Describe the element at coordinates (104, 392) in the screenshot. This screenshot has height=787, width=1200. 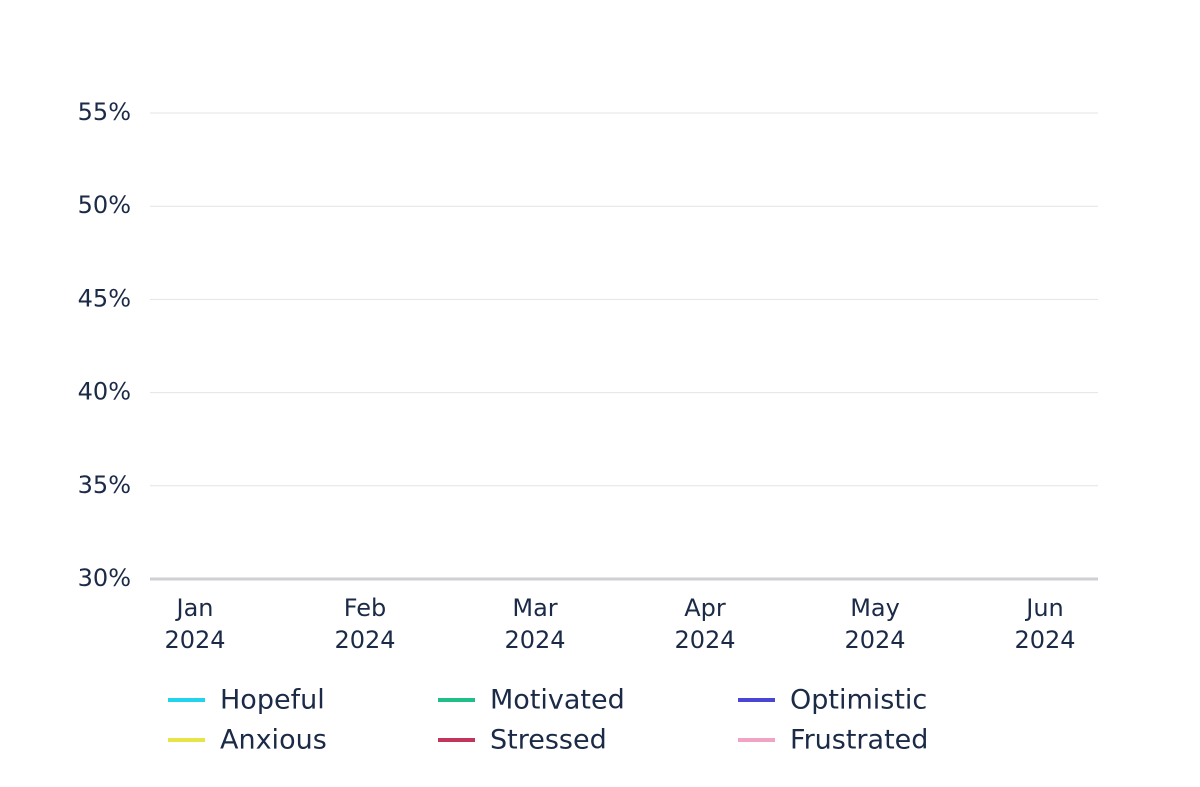
I see `y-tick-label: 40%` at that location.